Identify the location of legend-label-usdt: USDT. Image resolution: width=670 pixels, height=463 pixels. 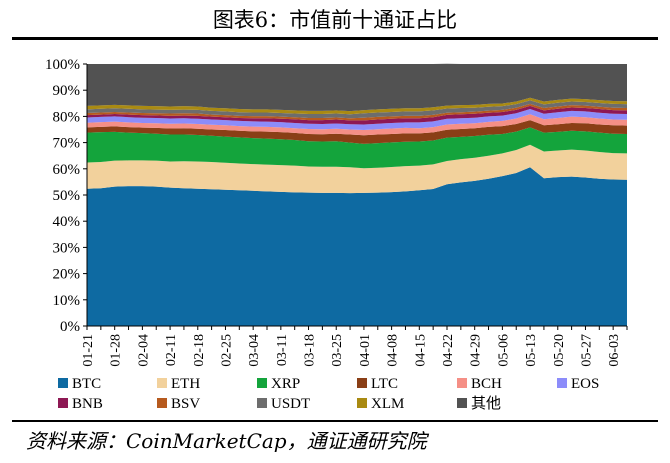
(290, 404).